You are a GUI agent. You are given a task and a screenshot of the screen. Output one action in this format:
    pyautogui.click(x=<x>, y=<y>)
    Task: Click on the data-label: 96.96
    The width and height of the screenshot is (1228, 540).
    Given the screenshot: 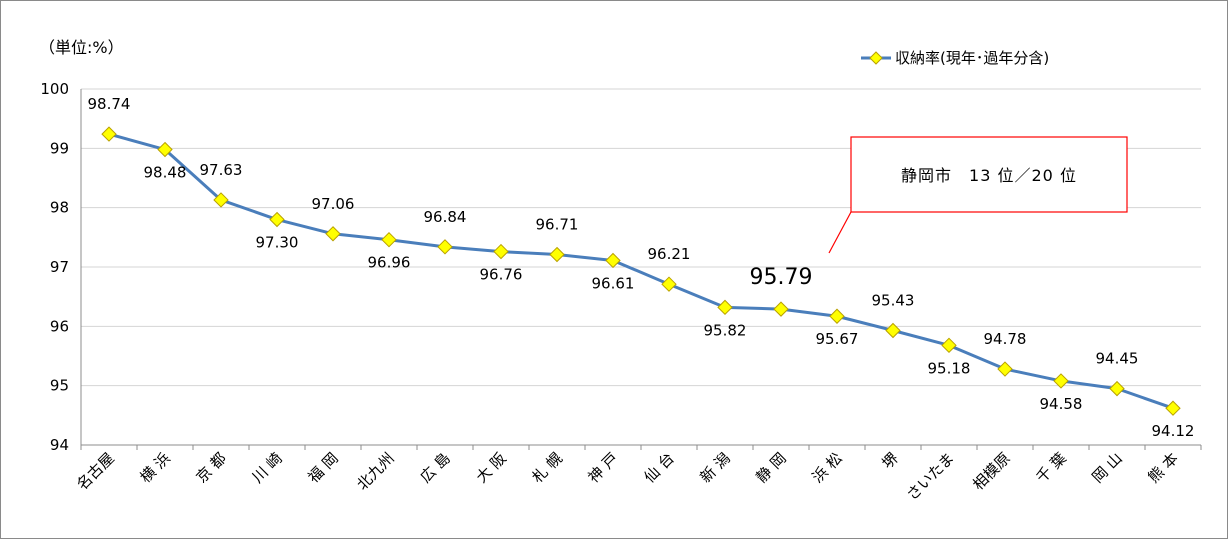 What is the action you would take?
    pyautogui.click(x=389, y=263)
    